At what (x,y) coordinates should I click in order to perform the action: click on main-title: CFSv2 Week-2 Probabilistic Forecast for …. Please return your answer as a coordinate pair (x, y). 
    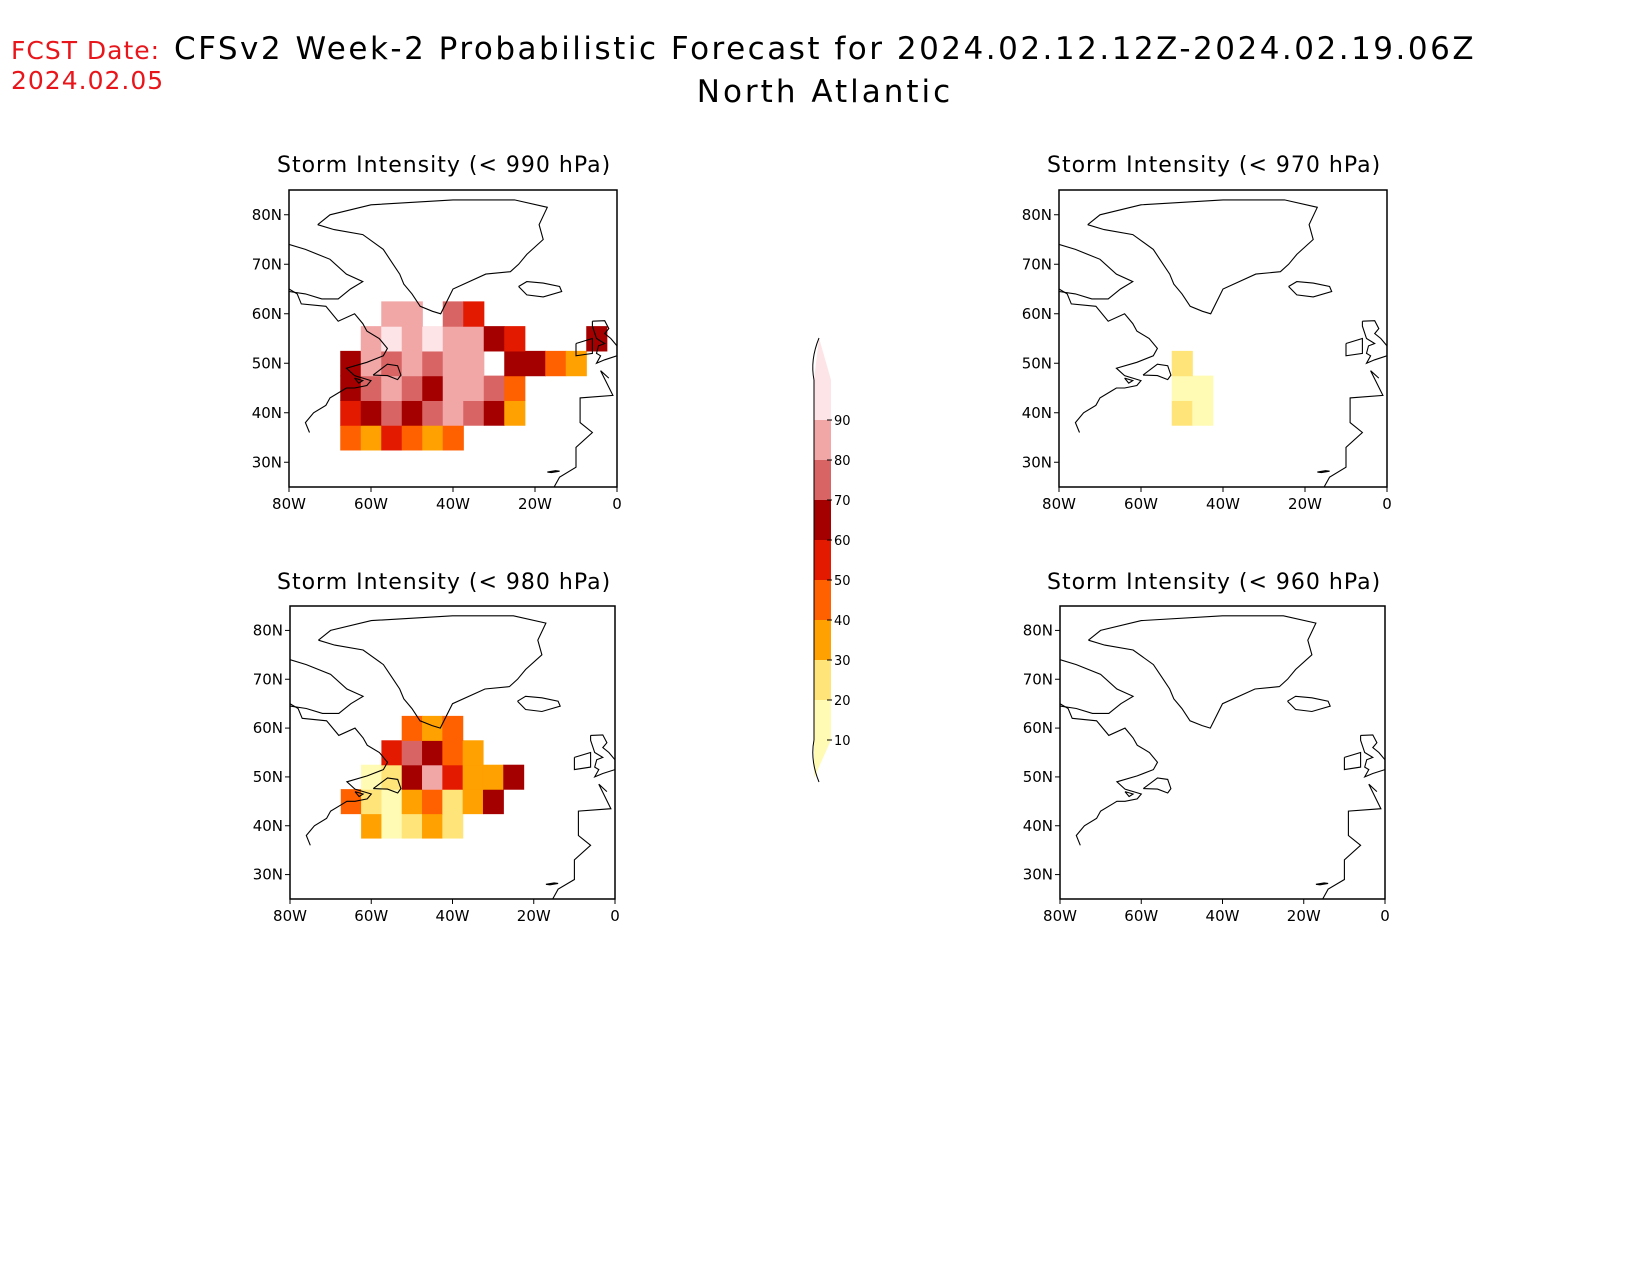
    Looking at the image, I should click on (825, 49).